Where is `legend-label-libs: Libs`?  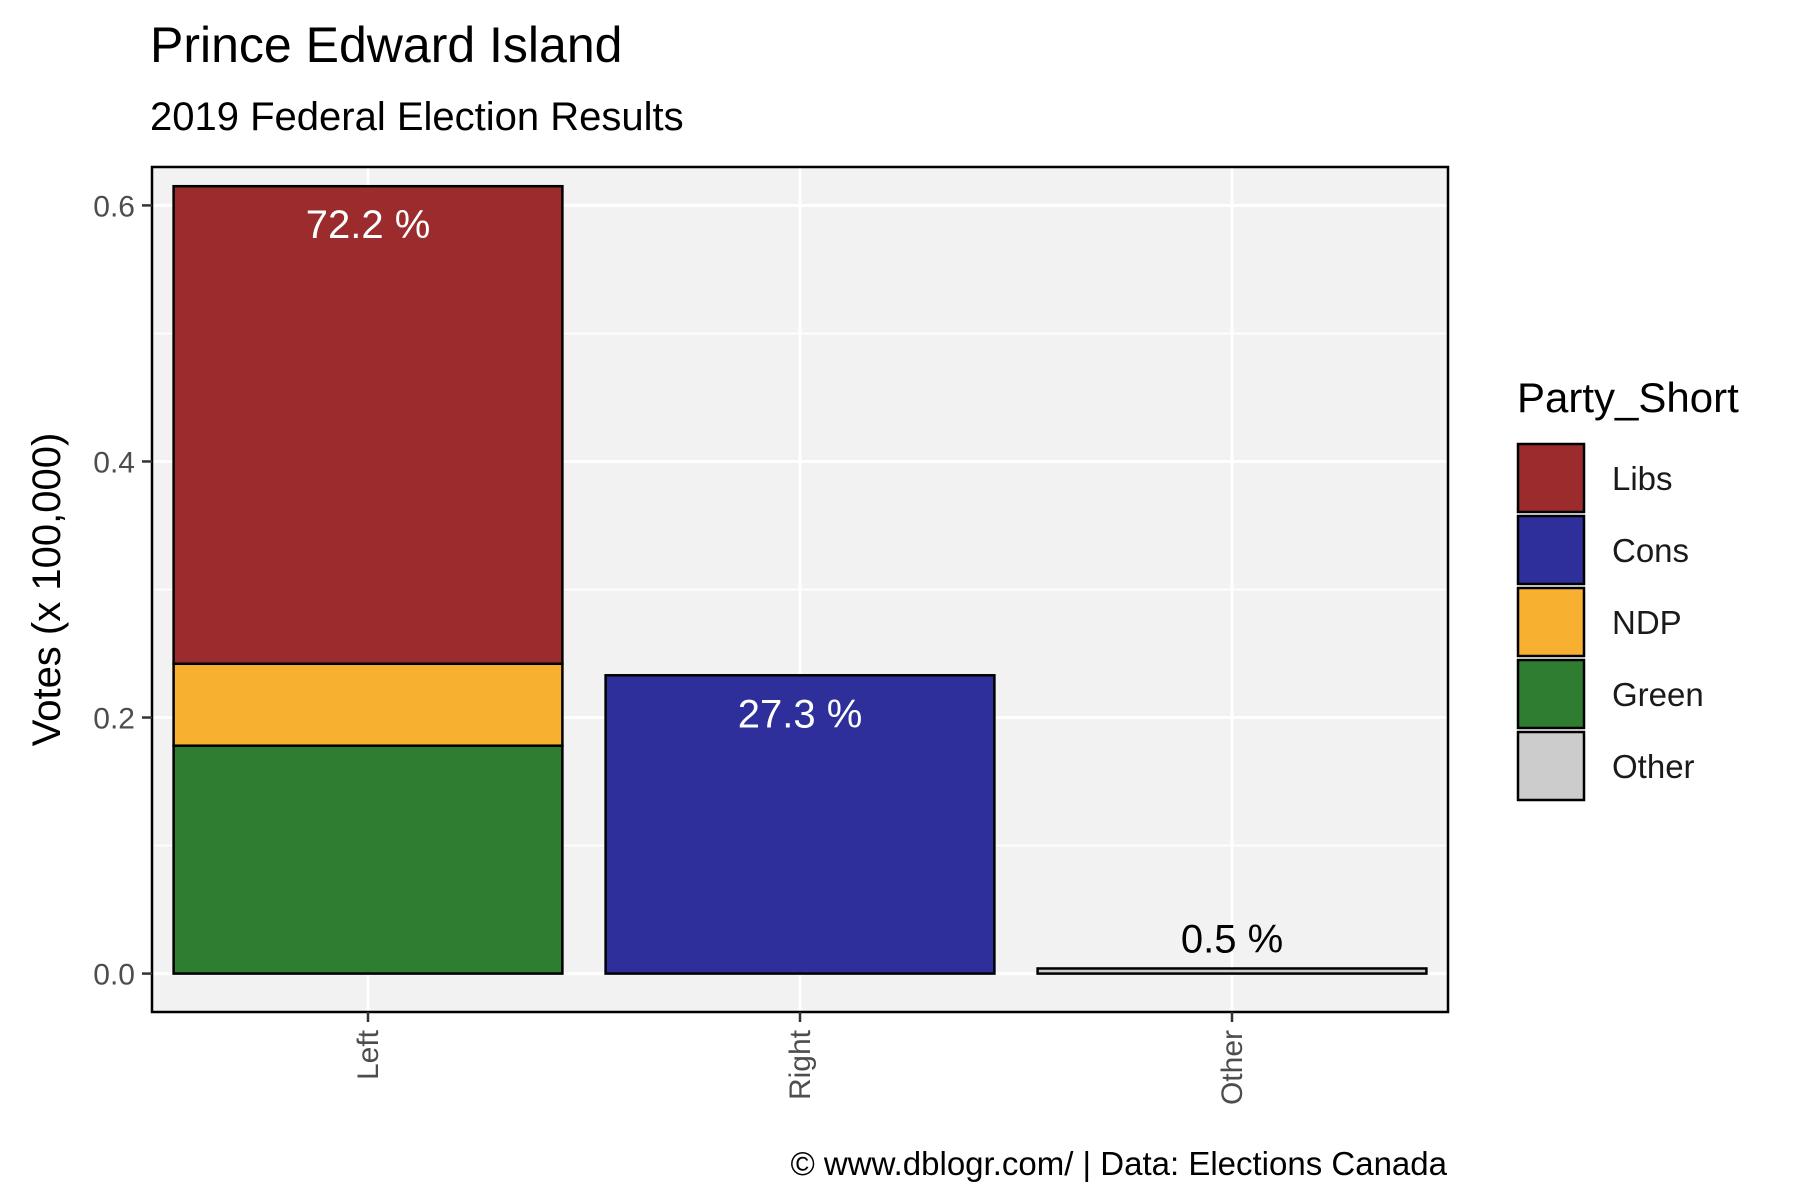
legend-label-libs: Libs is located at coordinates (1642, 478).